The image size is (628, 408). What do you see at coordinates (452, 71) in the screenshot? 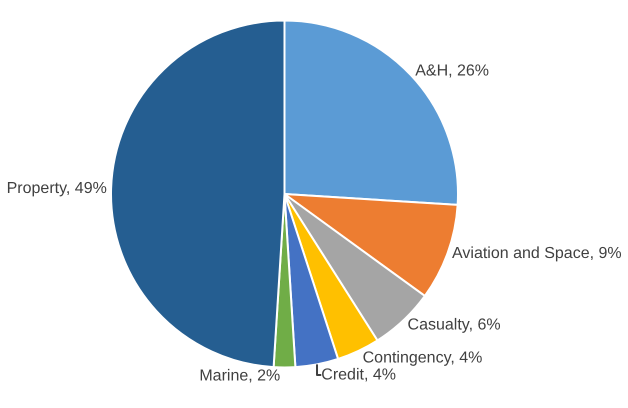
I see `slice-label: A&H, 26%` at bounding box center [452, 71].